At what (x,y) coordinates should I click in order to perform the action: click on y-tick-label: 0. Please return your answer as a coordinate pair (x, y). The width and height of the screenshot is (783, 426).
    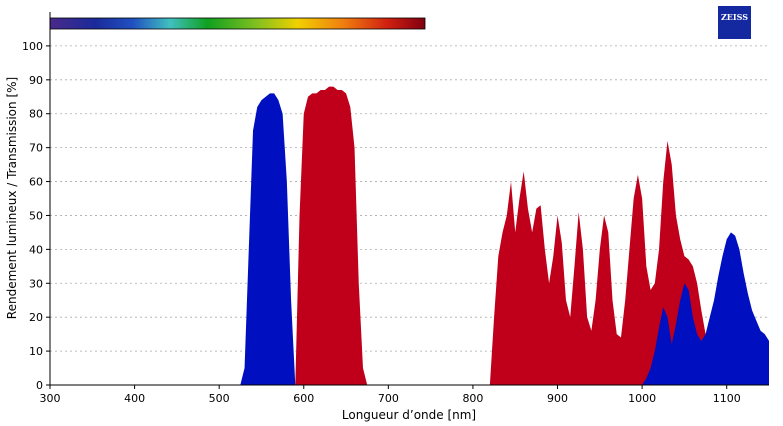
    Looking at the image, I should click on (39, 385).